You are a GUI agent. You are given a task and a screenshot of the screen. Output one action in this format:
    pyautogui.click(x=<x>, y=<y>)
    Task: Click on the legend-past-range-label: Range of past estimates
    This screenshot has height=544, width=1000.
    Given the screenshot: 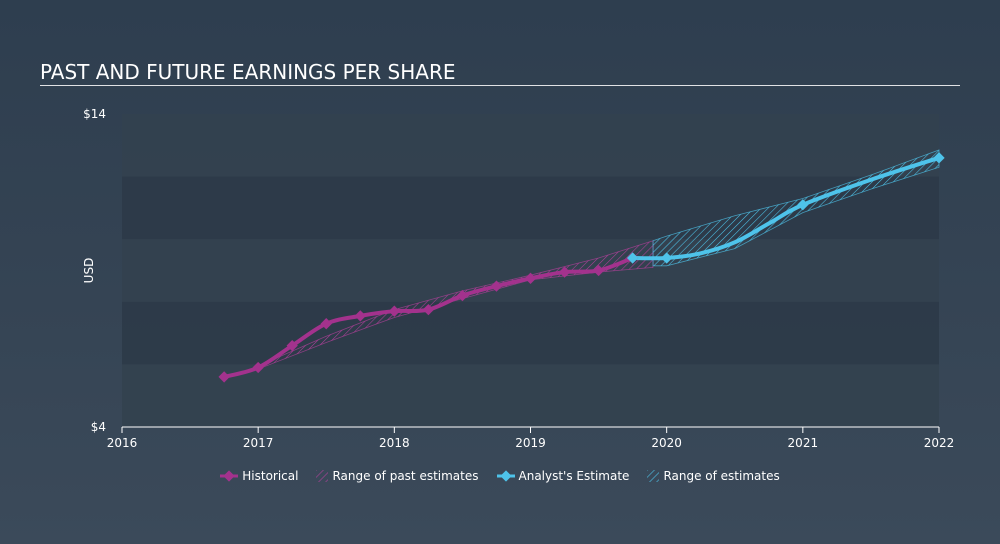 What is the action you would take?
    pyautogui.click(x=405, y=476)
    